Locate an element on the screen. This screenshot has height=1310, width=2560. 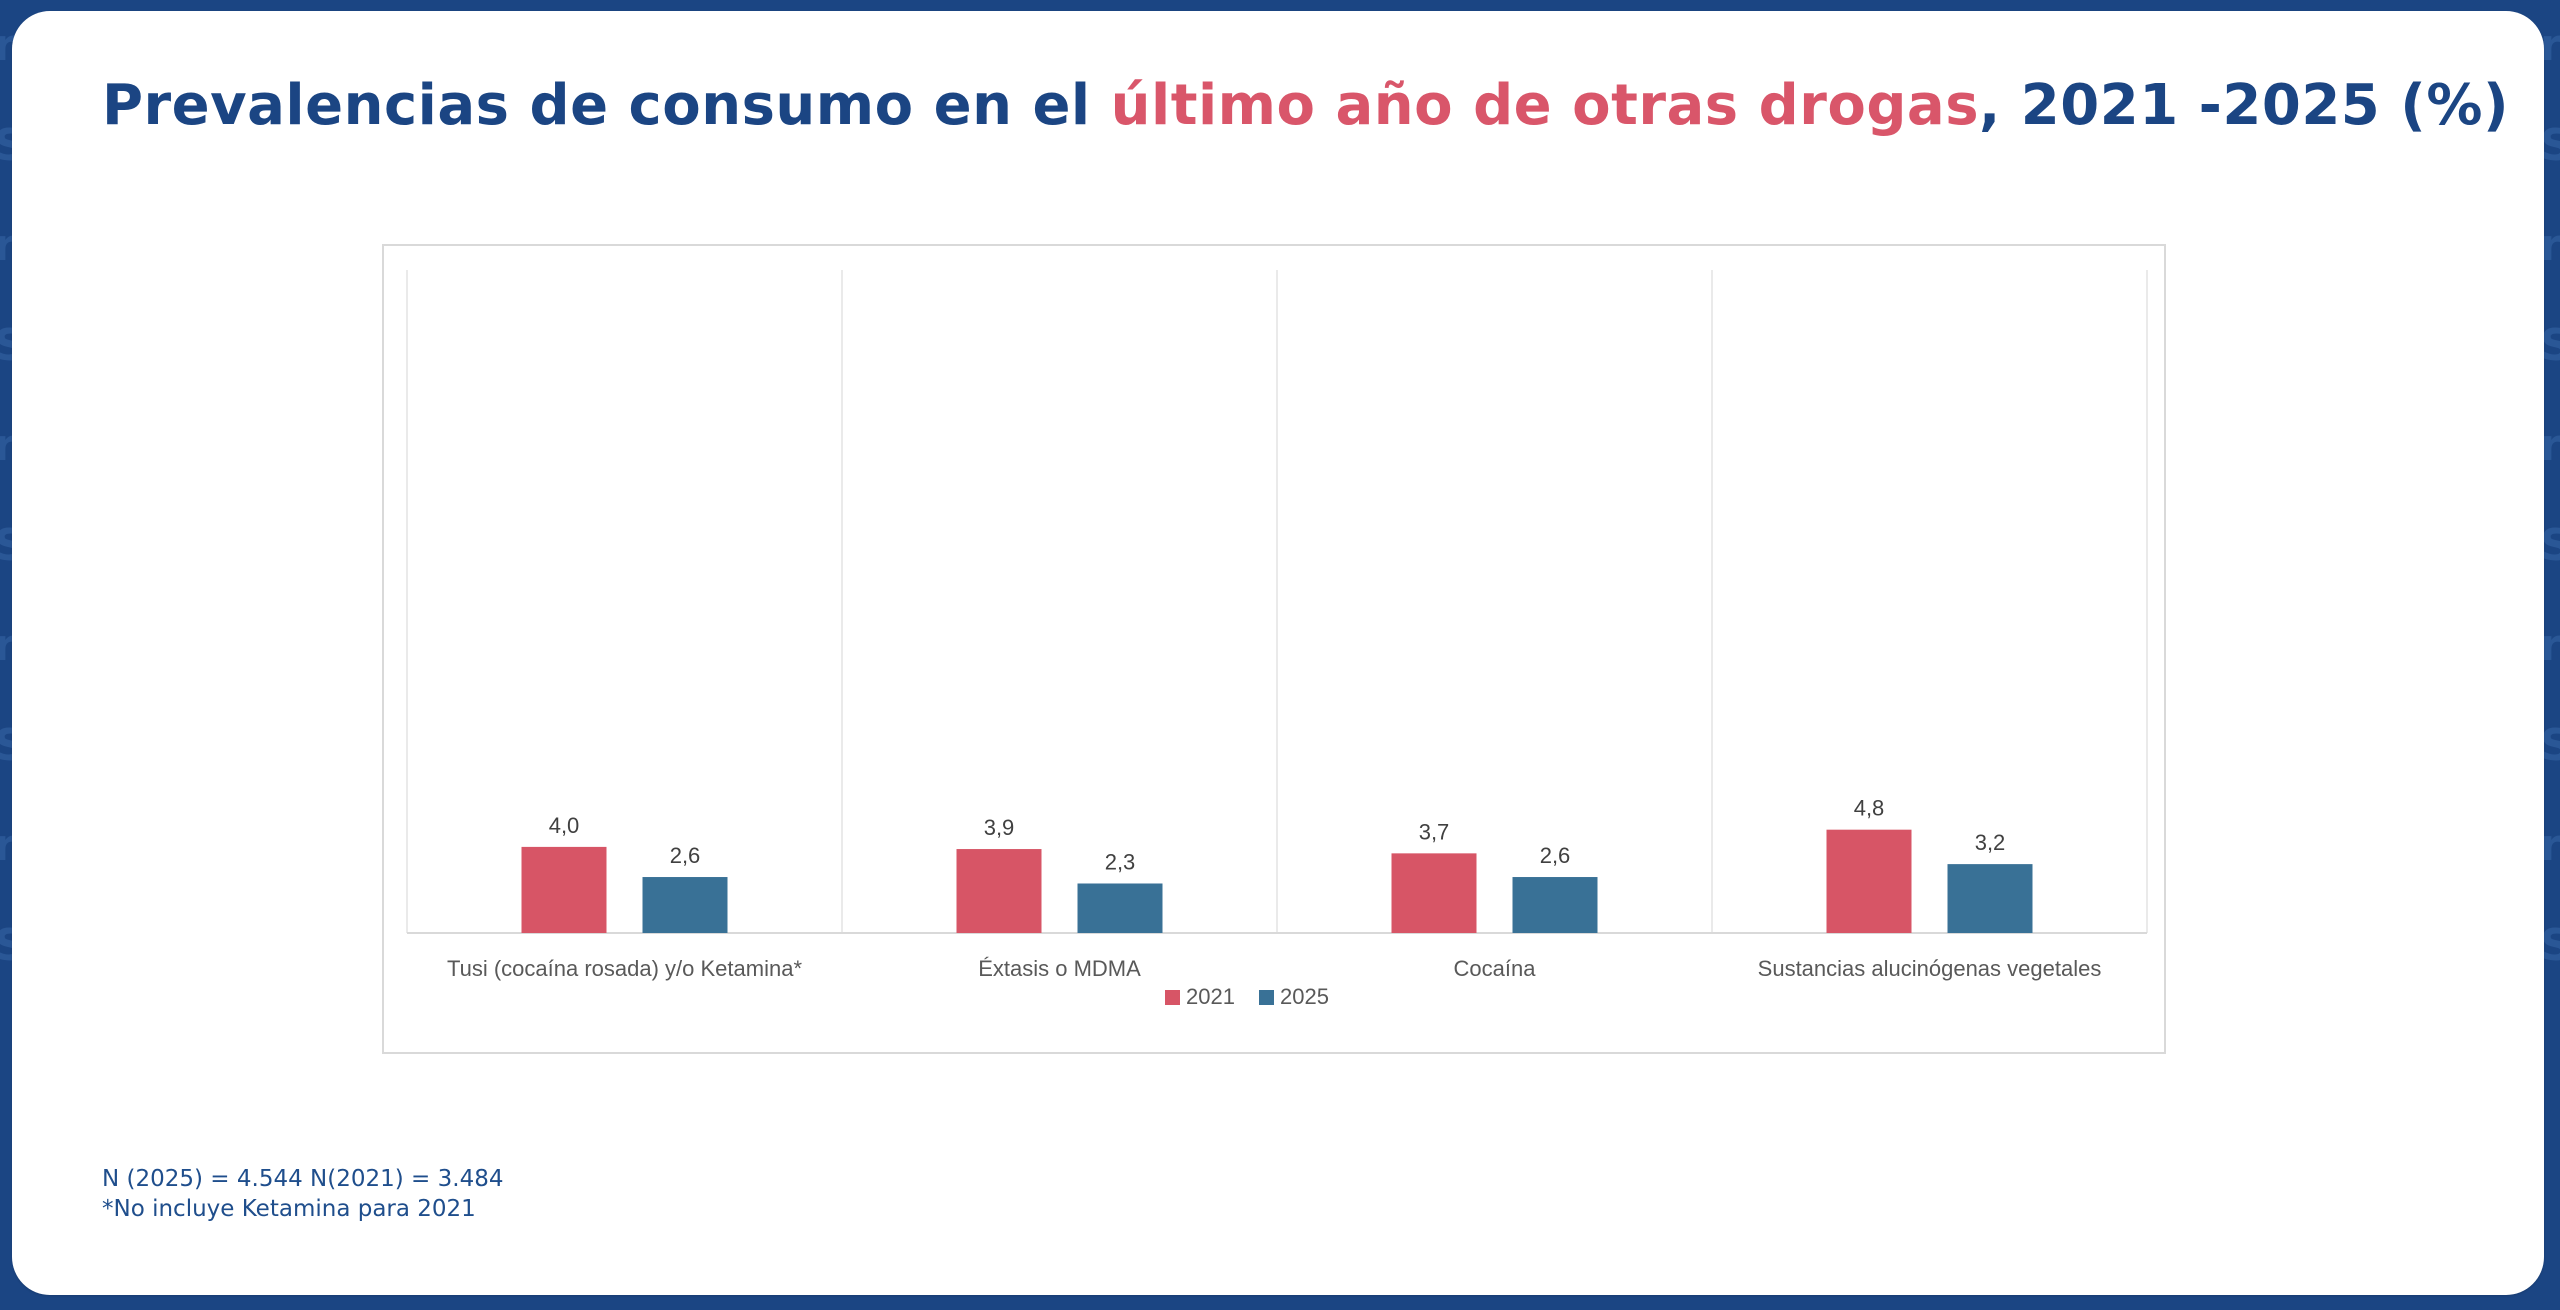
data-label-2021-4: 4,8 is located at coordinates (1869, 808).